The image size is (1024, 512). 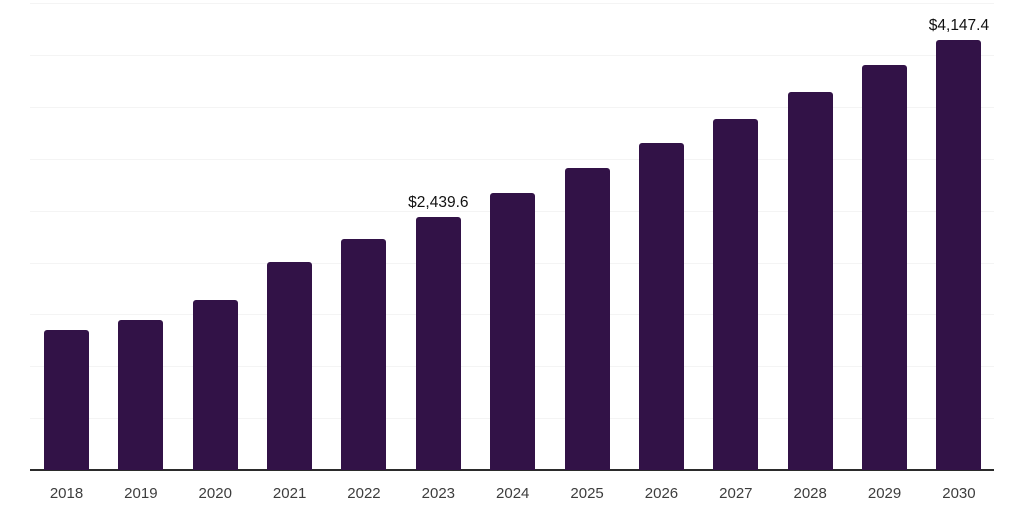 What do you see at coordinates (736, 493) in the screenshot?
I see `x-tick-label-2027: 2027` at bounding box center [736, 493].